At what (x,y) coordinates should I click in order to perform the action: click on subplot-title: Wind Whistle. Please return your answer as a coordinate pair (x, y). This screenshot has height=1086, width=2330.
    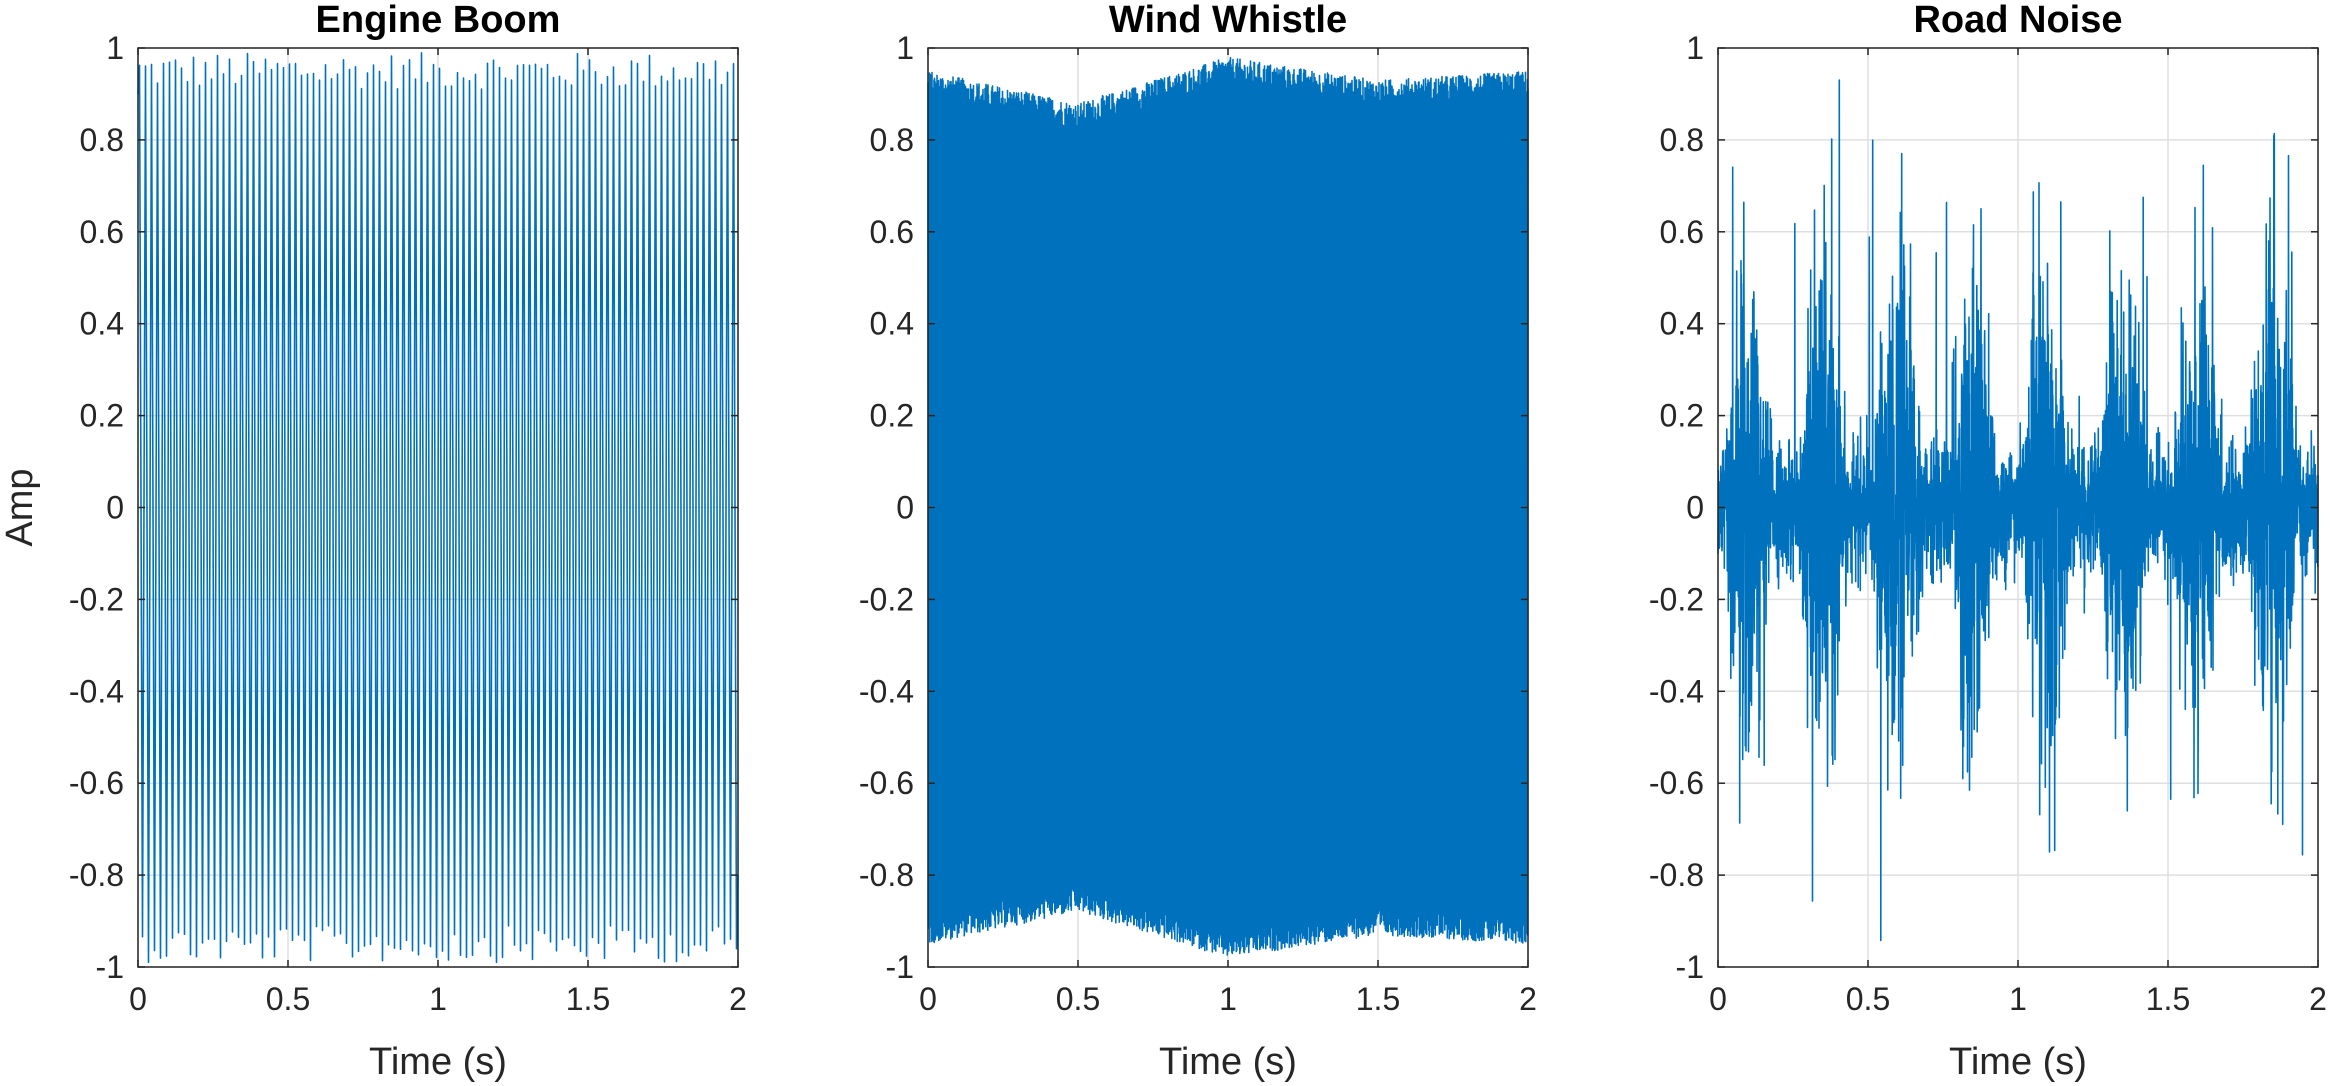
    Looking at the image, I should click on (1228, 20).